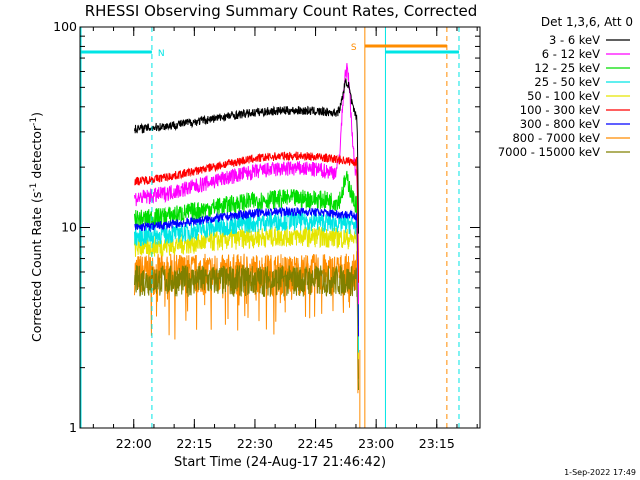 Image resolution: width=640 pixels, height=480 pixels. Describe the element at coordinates (437, 443) in the screenshot. I see `x-tick-label: 23:15` at that location.